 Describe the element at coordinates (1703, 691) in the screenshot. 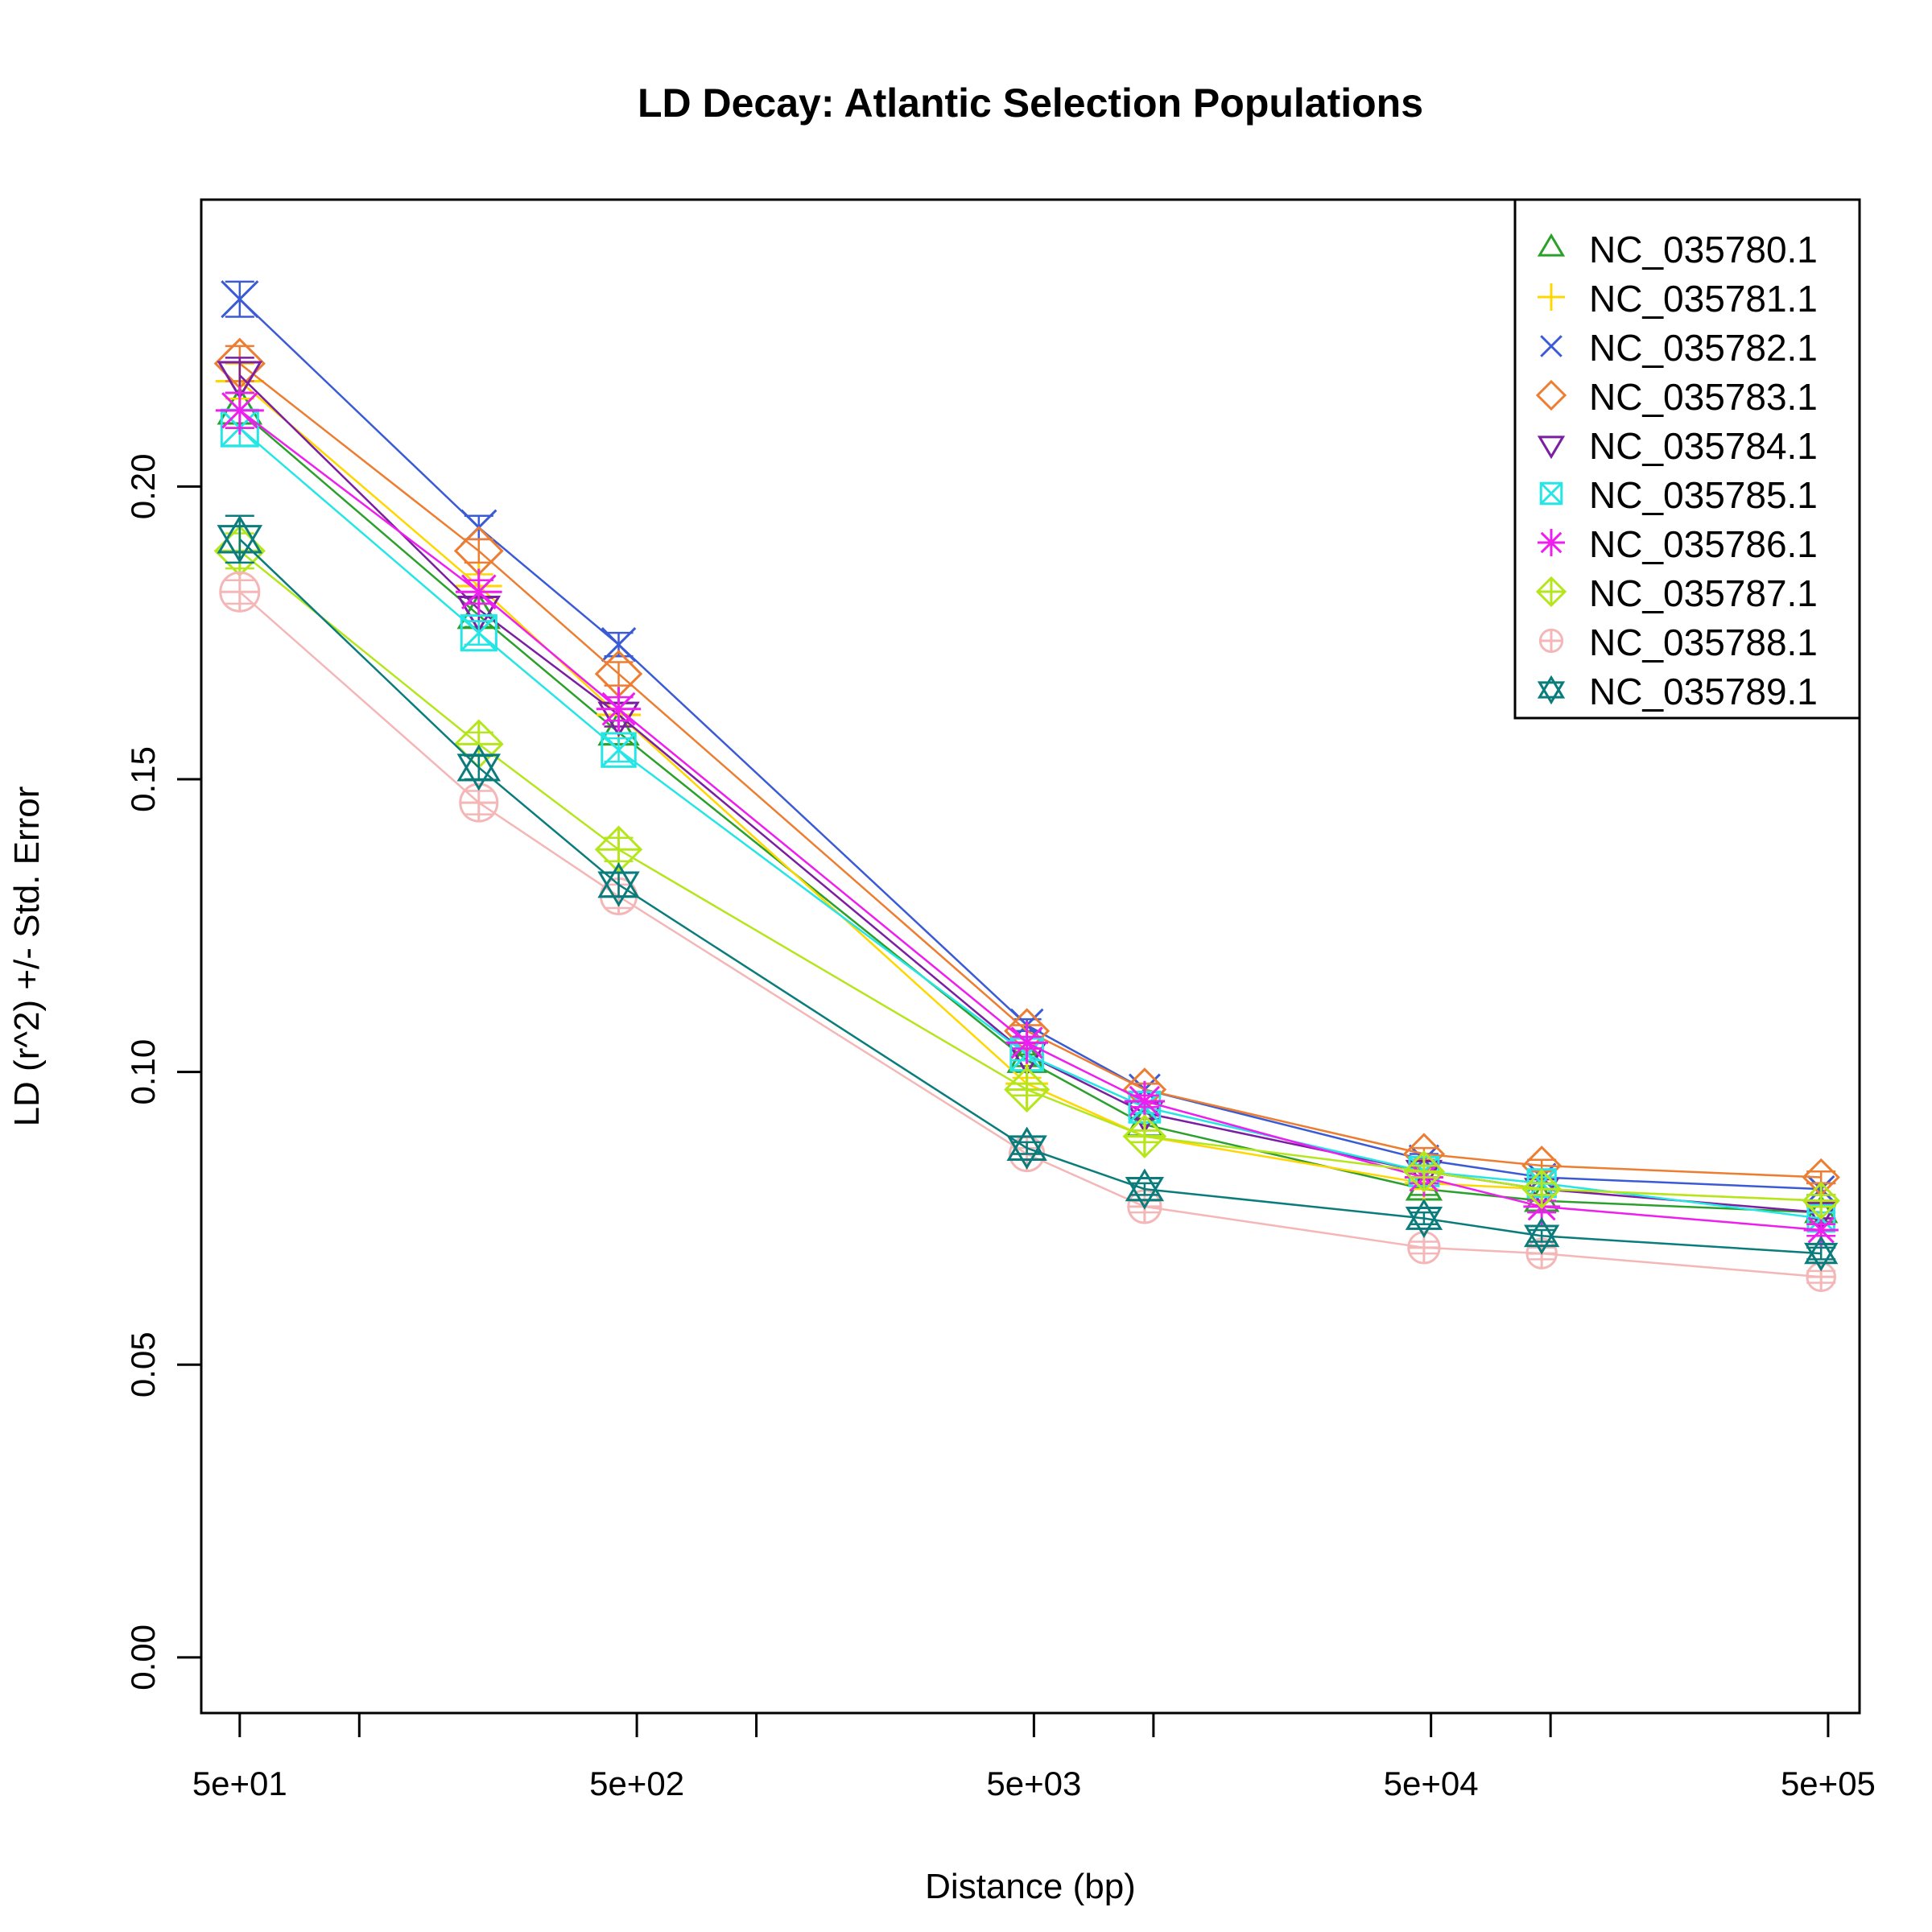

I see `legend-label: NC_035789.1` at that location.